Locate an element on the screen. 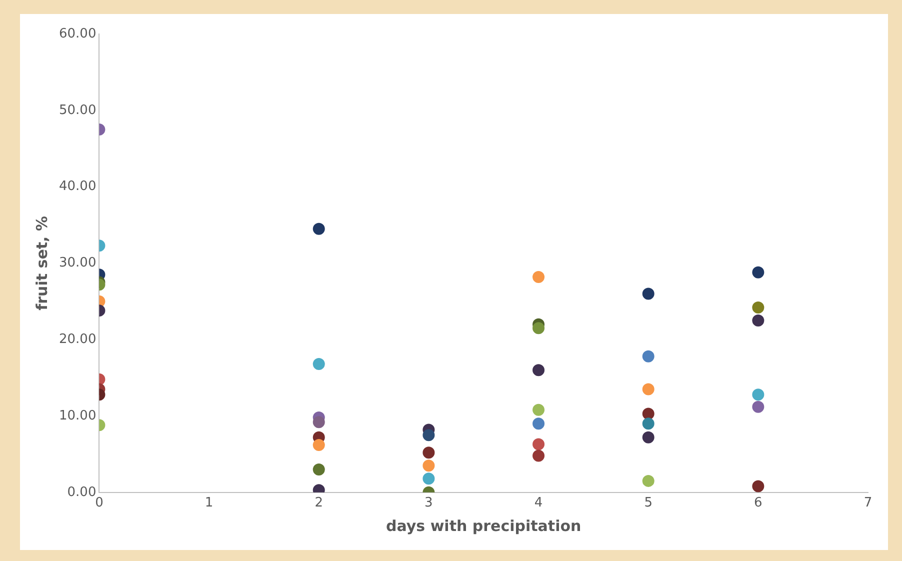 The width and height of the screenshot is (902, 561). y-tick-label: 30.00 is located at coordinates (77, 263).